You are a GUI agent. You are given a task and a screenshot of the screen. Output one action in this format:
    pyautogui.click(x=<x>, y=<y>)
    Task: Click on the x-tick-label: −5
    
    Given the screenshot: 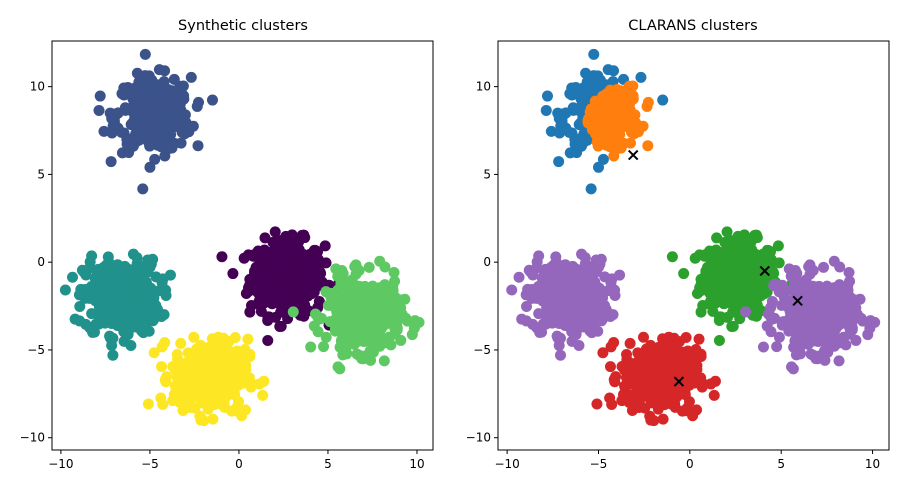 What is the action you would take?
    pyautogui.click(x=599, y=464)
    